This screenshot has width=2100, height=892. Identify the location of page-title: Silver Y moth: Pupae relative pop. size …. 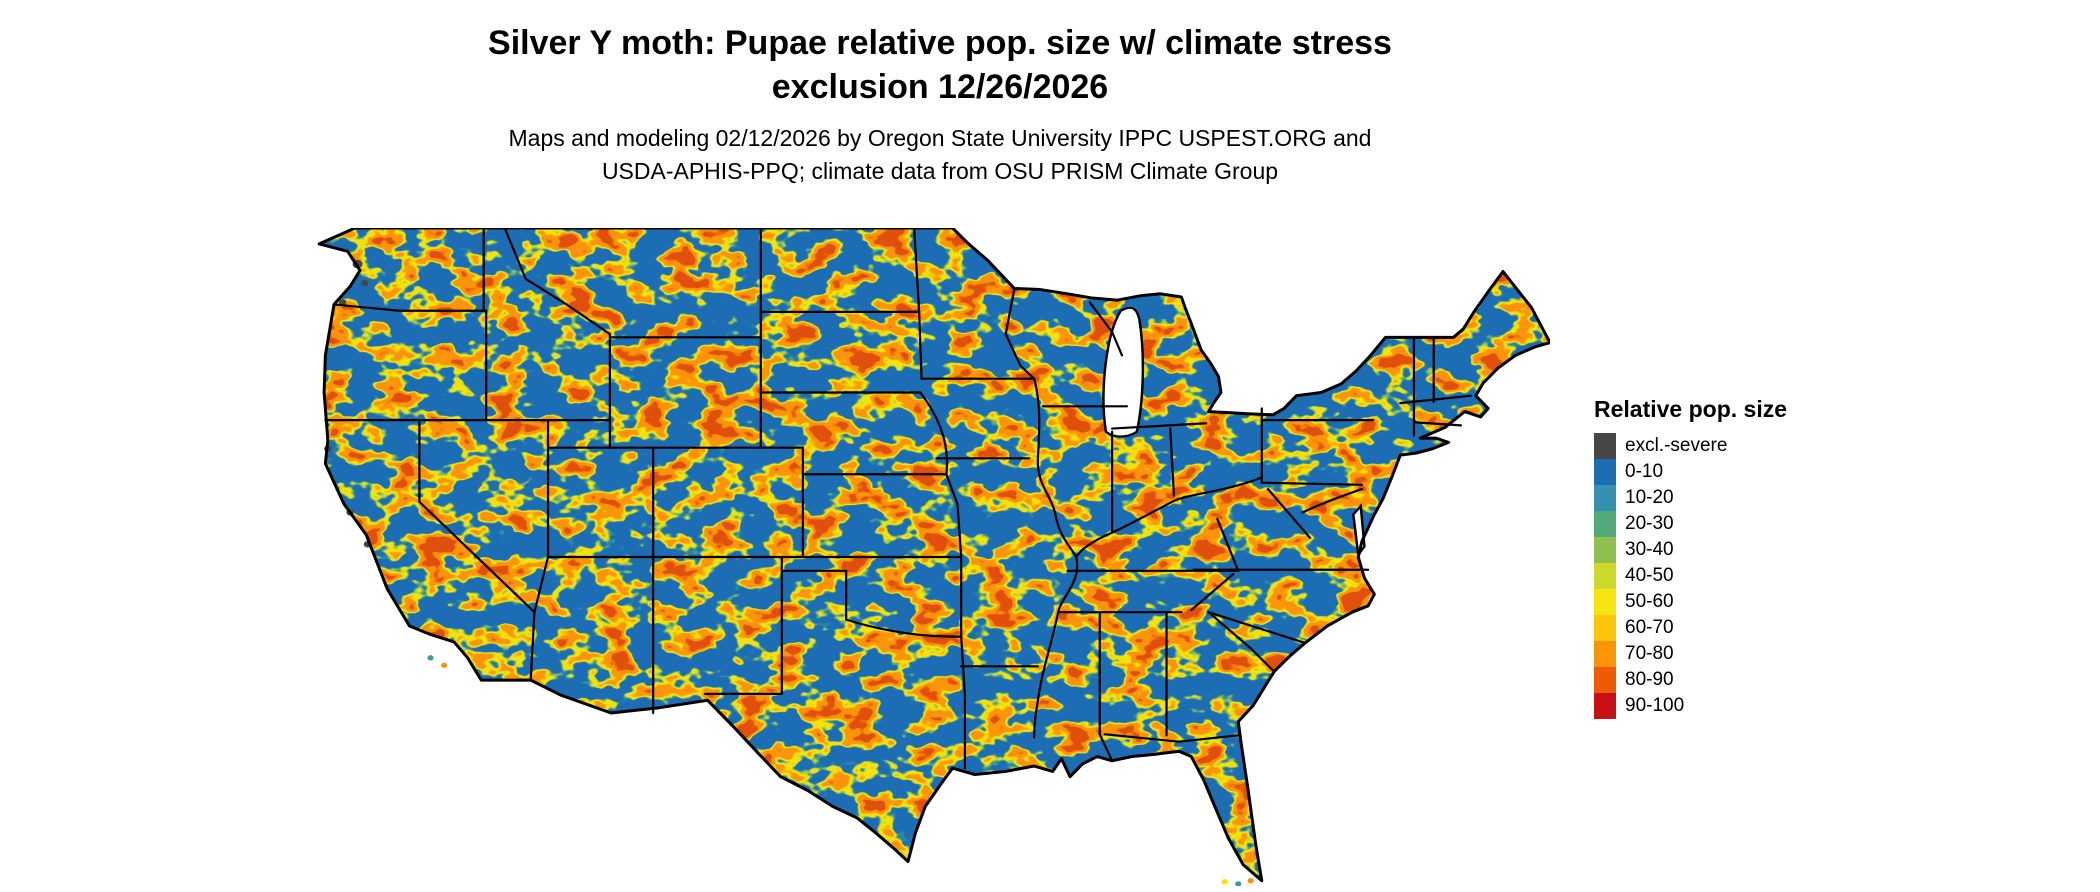
(940, 65).